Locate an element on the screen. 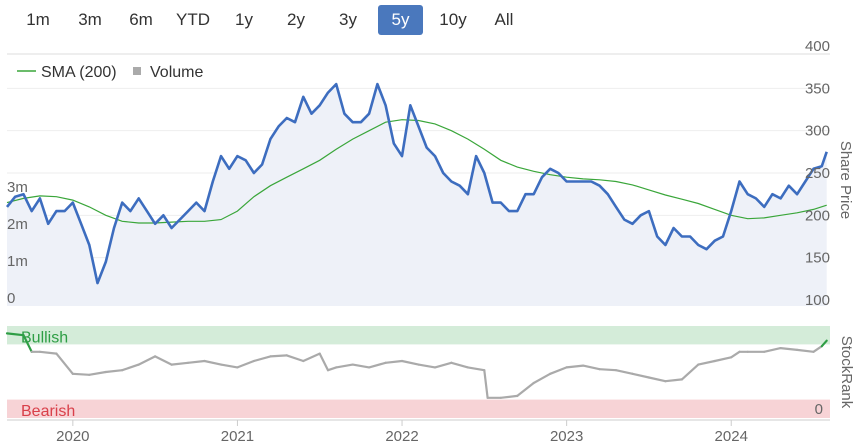 The width and height of the screenshot is (857, 445). stockrank-tick-0: 0 is located at coordinates (819, 409).